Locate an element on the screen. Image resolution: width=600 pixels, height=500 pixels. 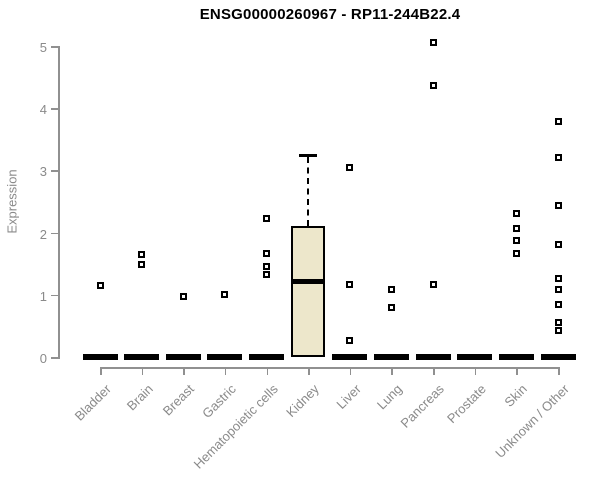
y-tick-label: 0 is located at coordinates (43, 358).